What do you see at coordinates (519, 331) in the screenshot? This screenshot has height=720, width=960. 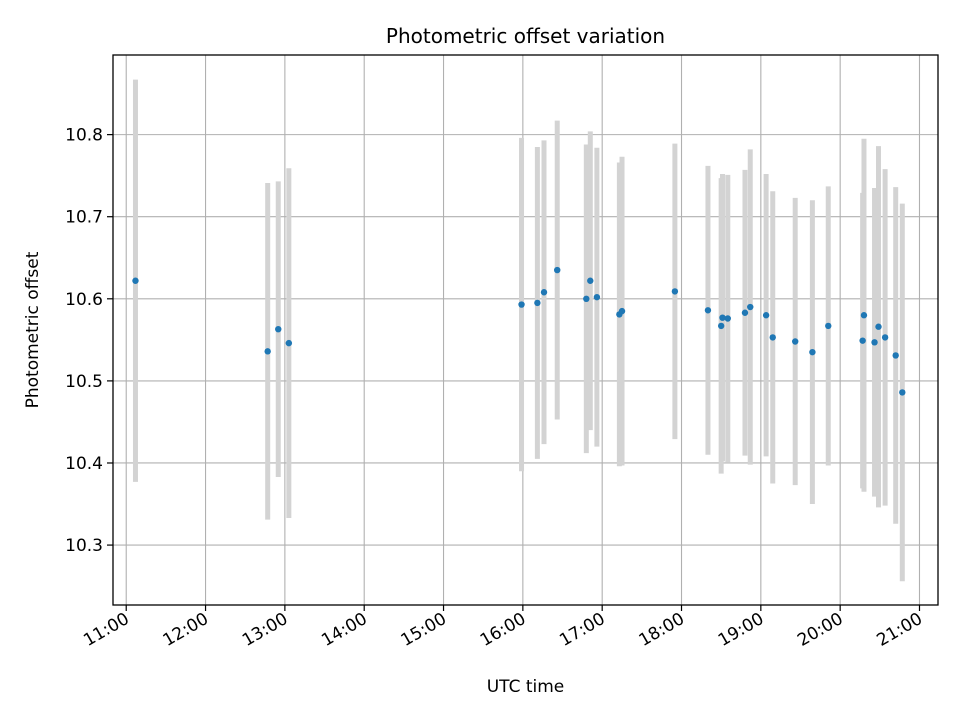 I see `data-points` at bounding box center [519, 331].